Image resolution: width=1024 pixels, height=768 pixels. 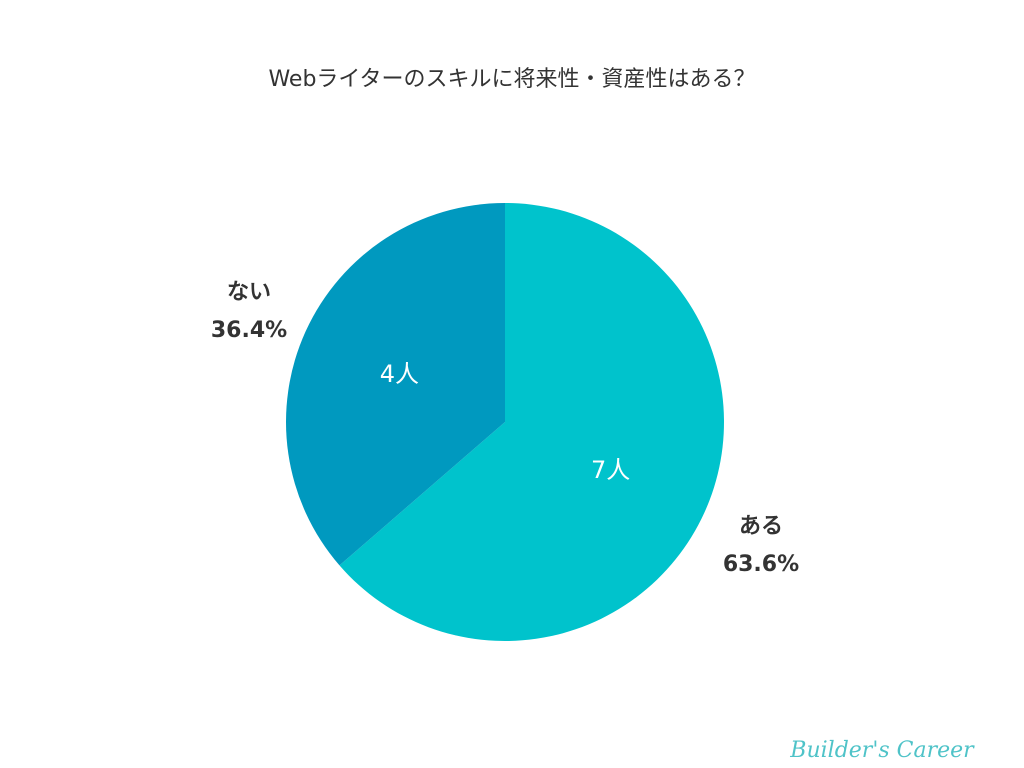 What do you see at coordinates (249, 292) in the screenshot?
I see `slice-category-label-1: ない` at bounding box center [249, 292].